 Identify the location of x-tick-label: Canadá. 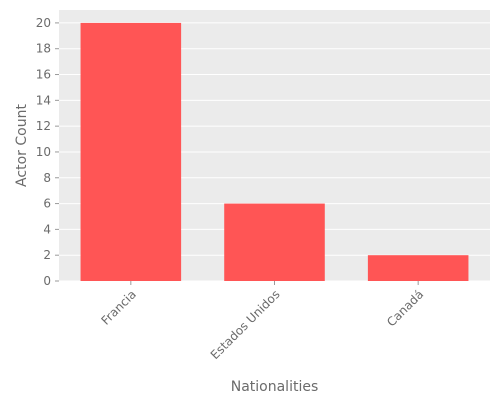
(405, 308).